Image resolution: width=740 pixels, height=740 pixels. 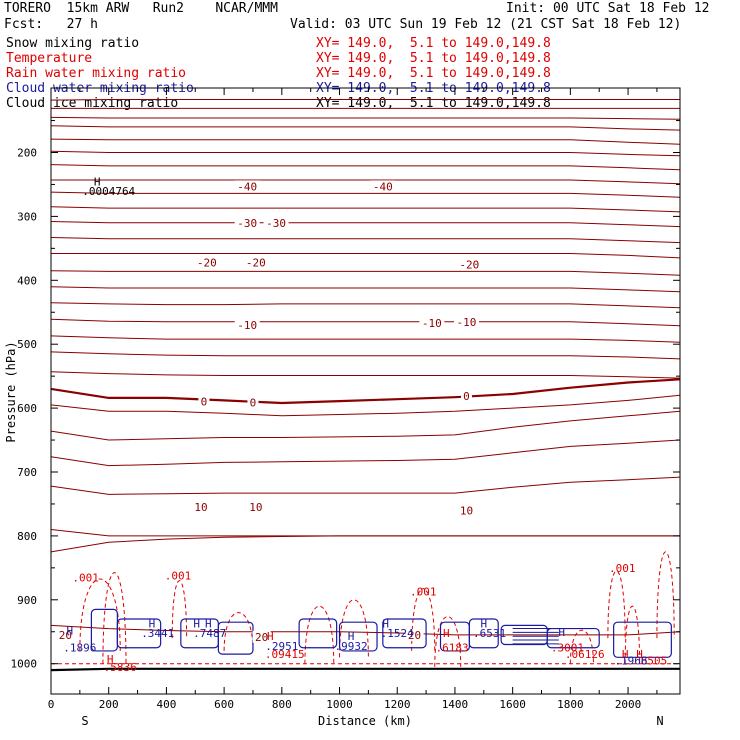 I want to click on y-tick-label: 700, so click(x=27, y=472).